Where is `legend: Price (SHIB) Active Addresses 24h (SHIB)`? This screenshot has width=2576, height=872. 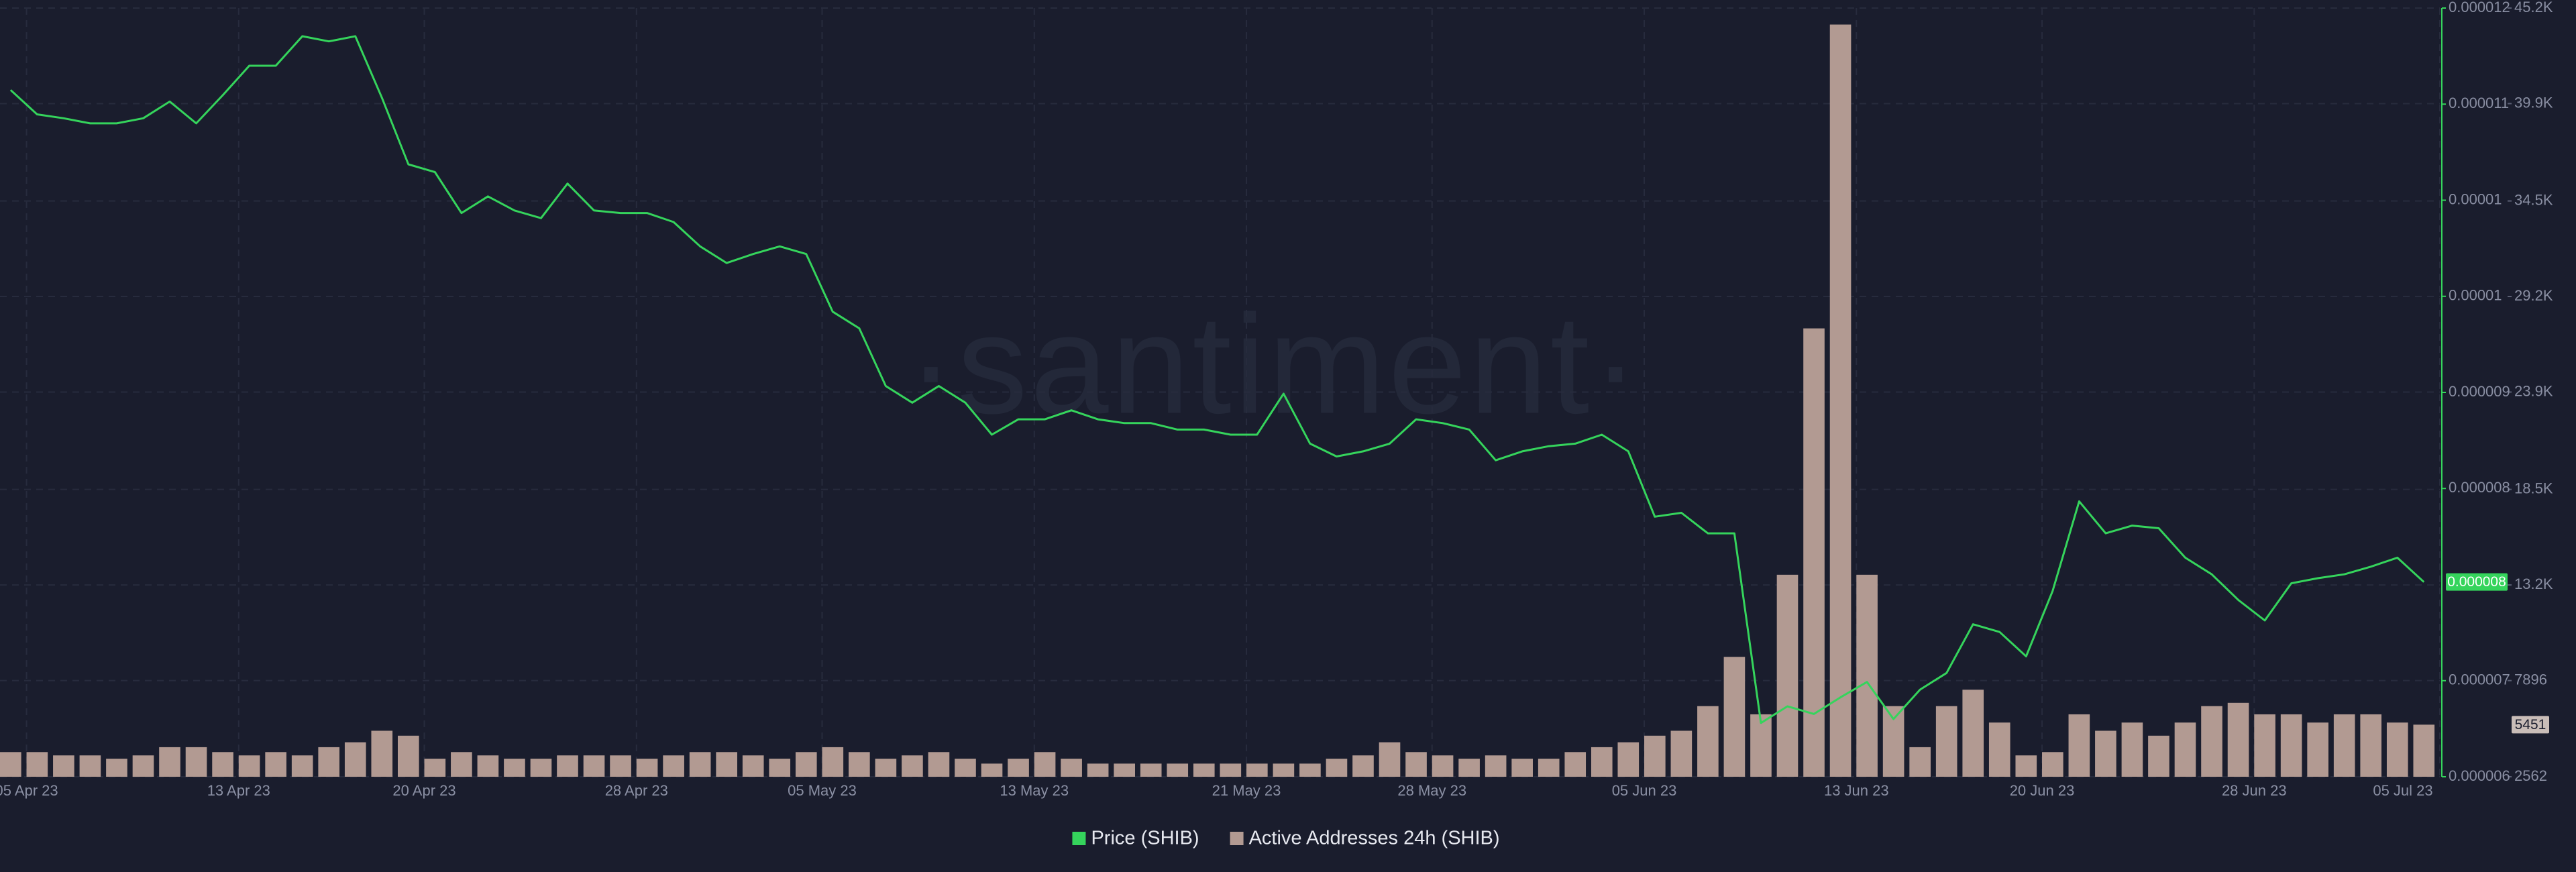
legend: Price (SHIB) Active Addresses 24h (SHIB) is located at coordinates (1286, 839).